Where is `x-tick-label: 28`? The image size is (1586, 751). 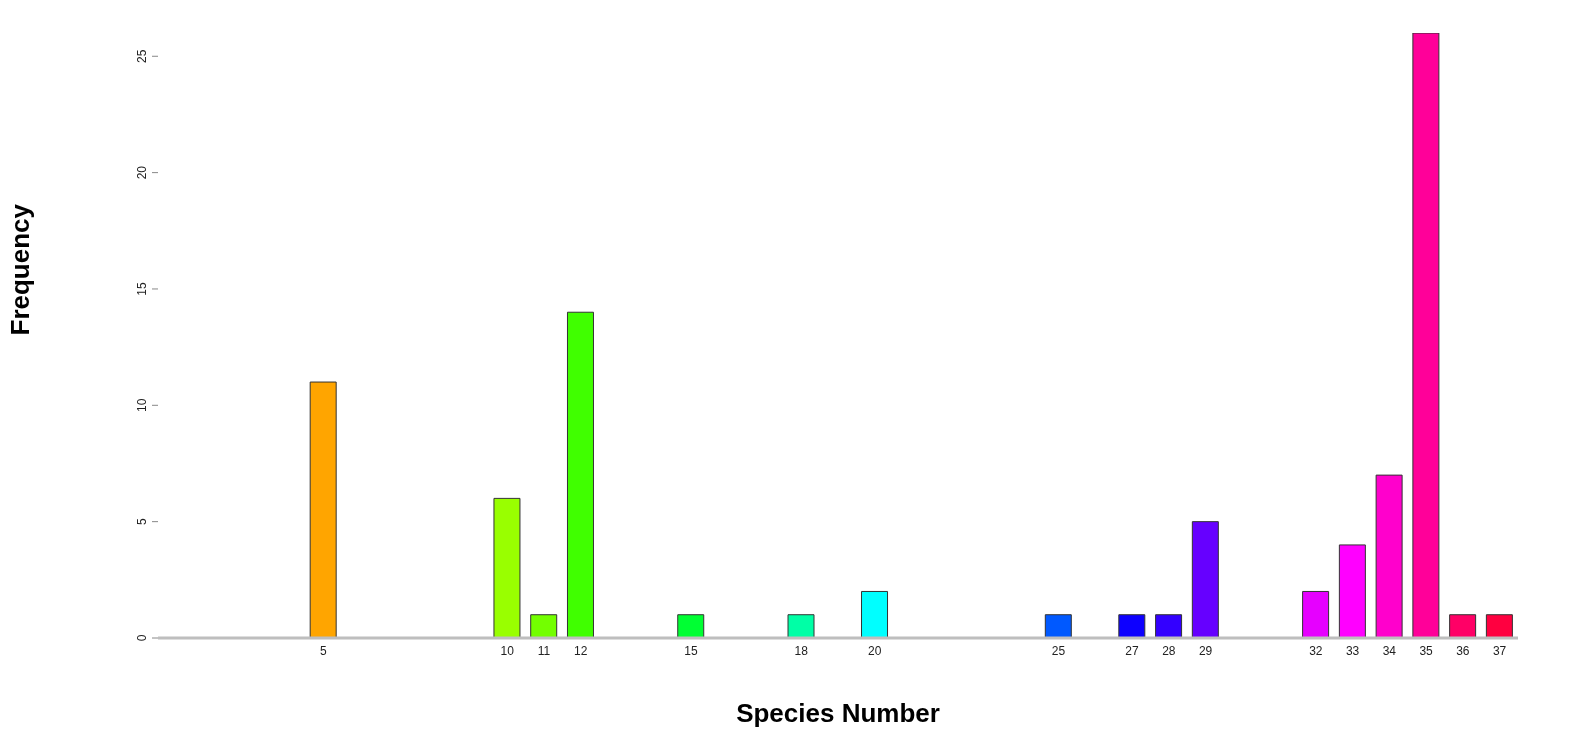
x-tick-label: 28 is located at coordinates (1169, 650).